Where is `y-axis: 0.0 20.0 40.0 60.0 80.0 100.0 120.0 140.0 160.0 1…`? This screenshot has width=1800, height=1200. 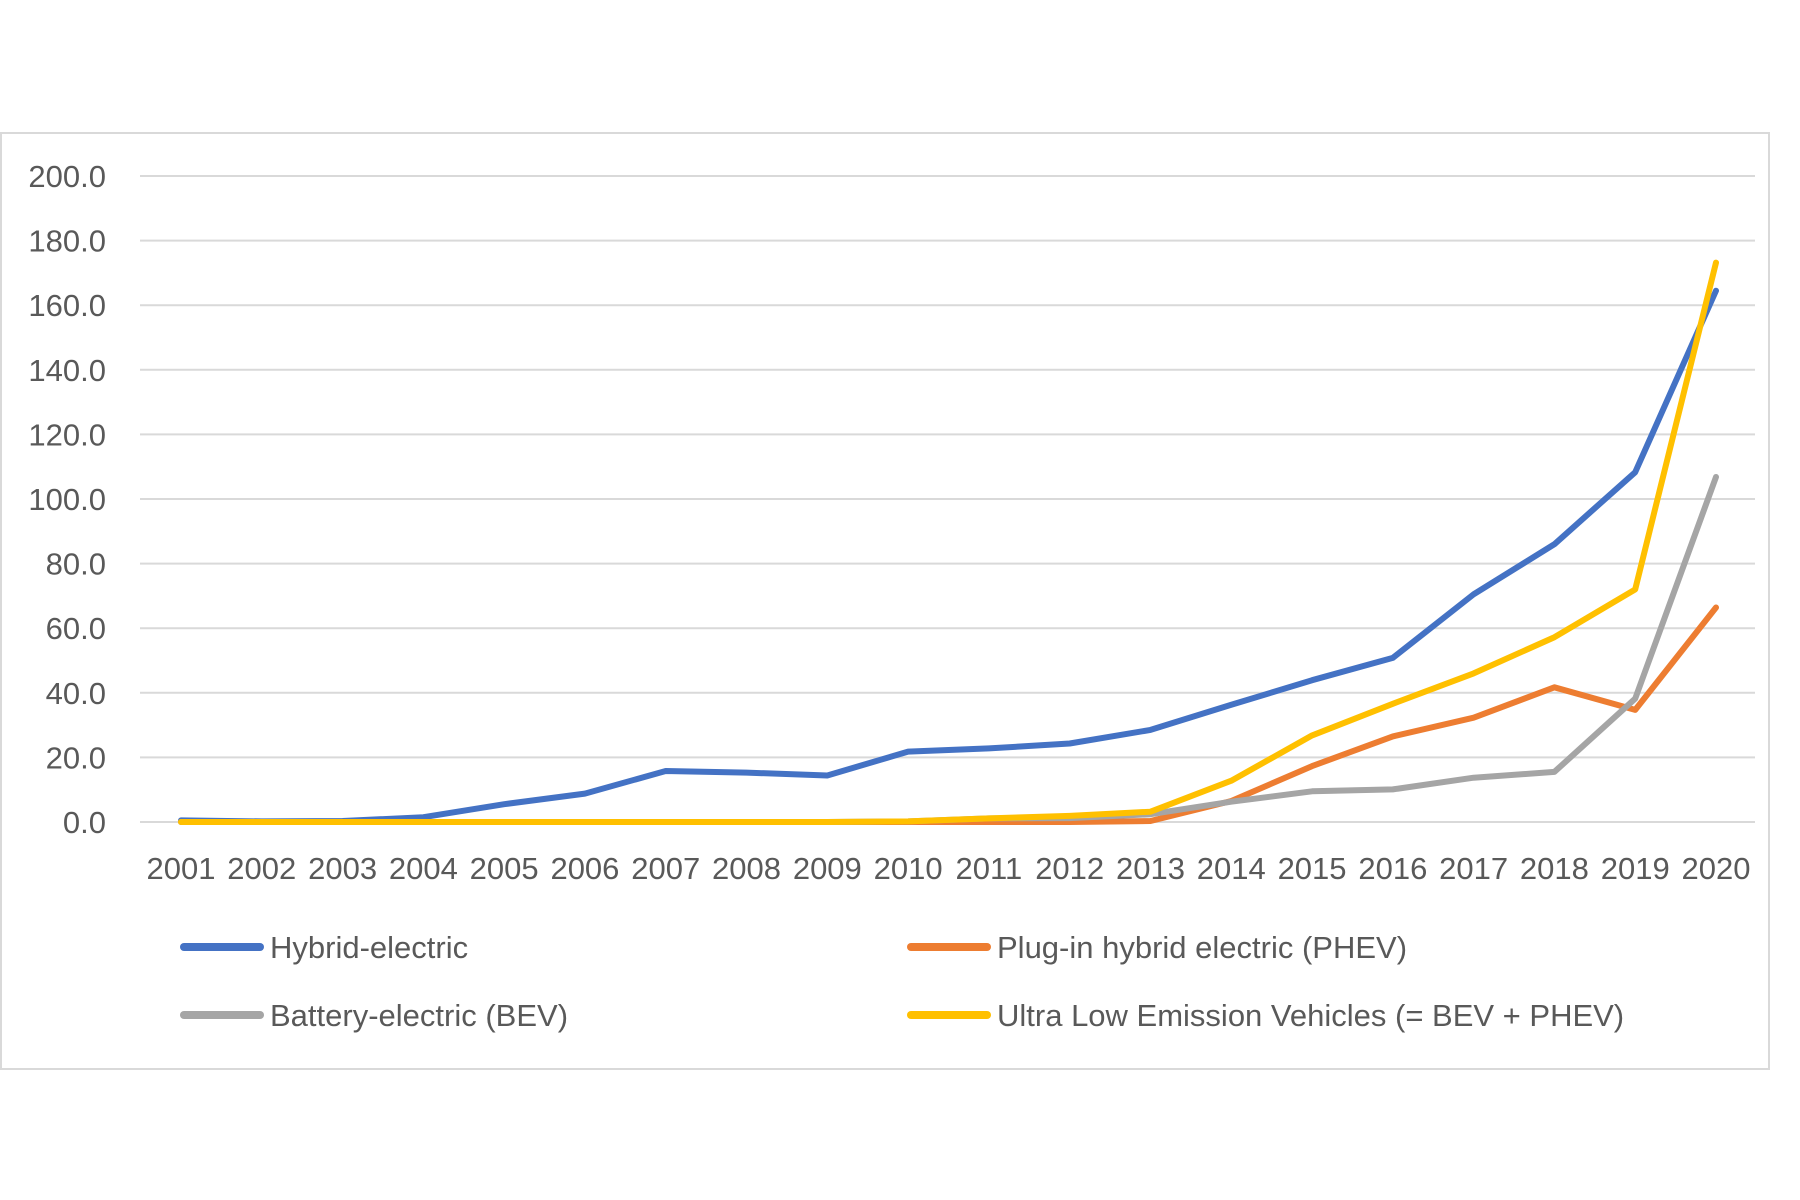 y-axis: 0.0 20.0 40.0 60.0 80.0 100.0 120.0 140.0 160.0 1… is located at coordinates (67, 499).